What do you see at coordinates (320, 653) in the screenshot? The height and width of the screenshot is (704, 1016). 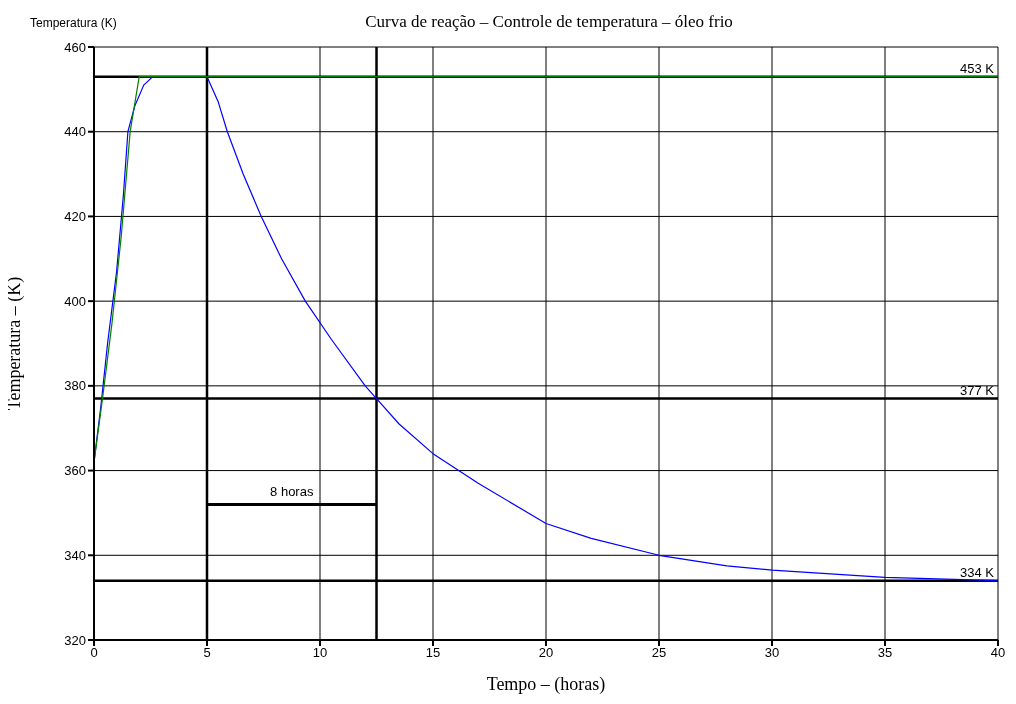 I see `x-tick-label: 10` at bounding box center [320, 653].